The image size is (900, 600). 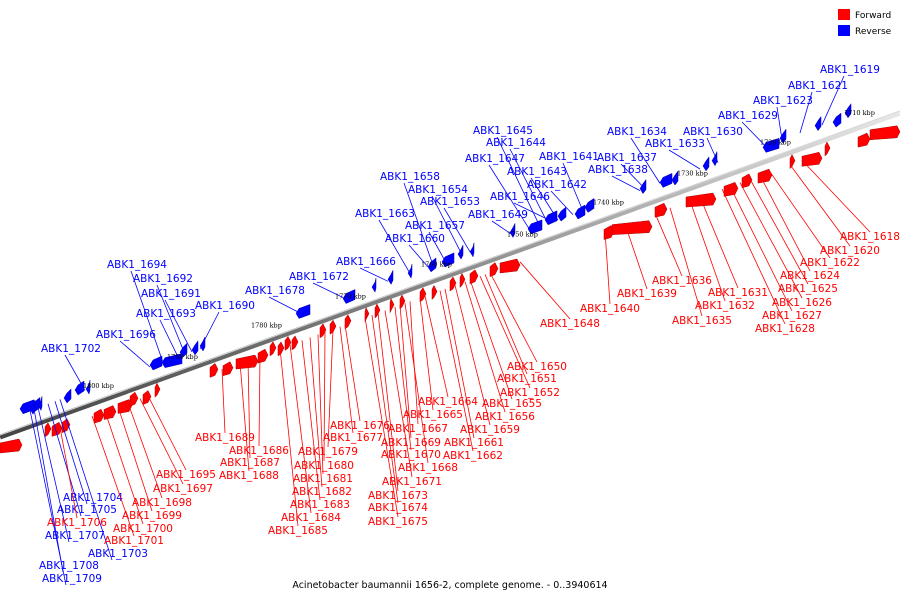 What do you see at coordinates (559, 295) in the screenshot?
I see `gene-label: ABK1_1648` at bounding box center [559, 295].